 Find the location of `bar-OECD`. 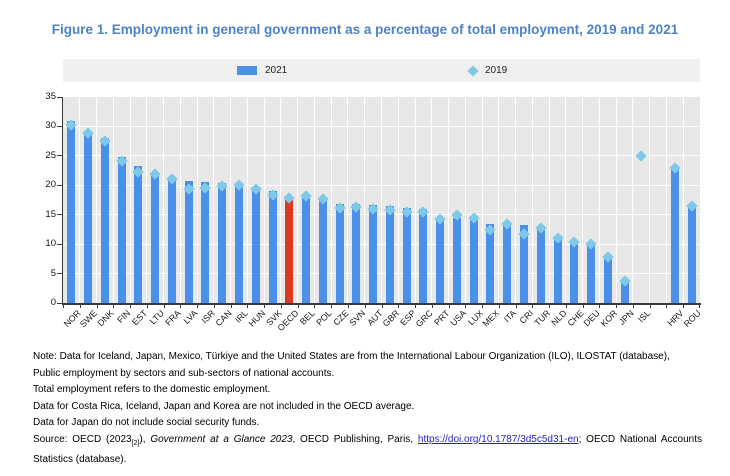

bar-OECD is located at coordinates (289, 249).